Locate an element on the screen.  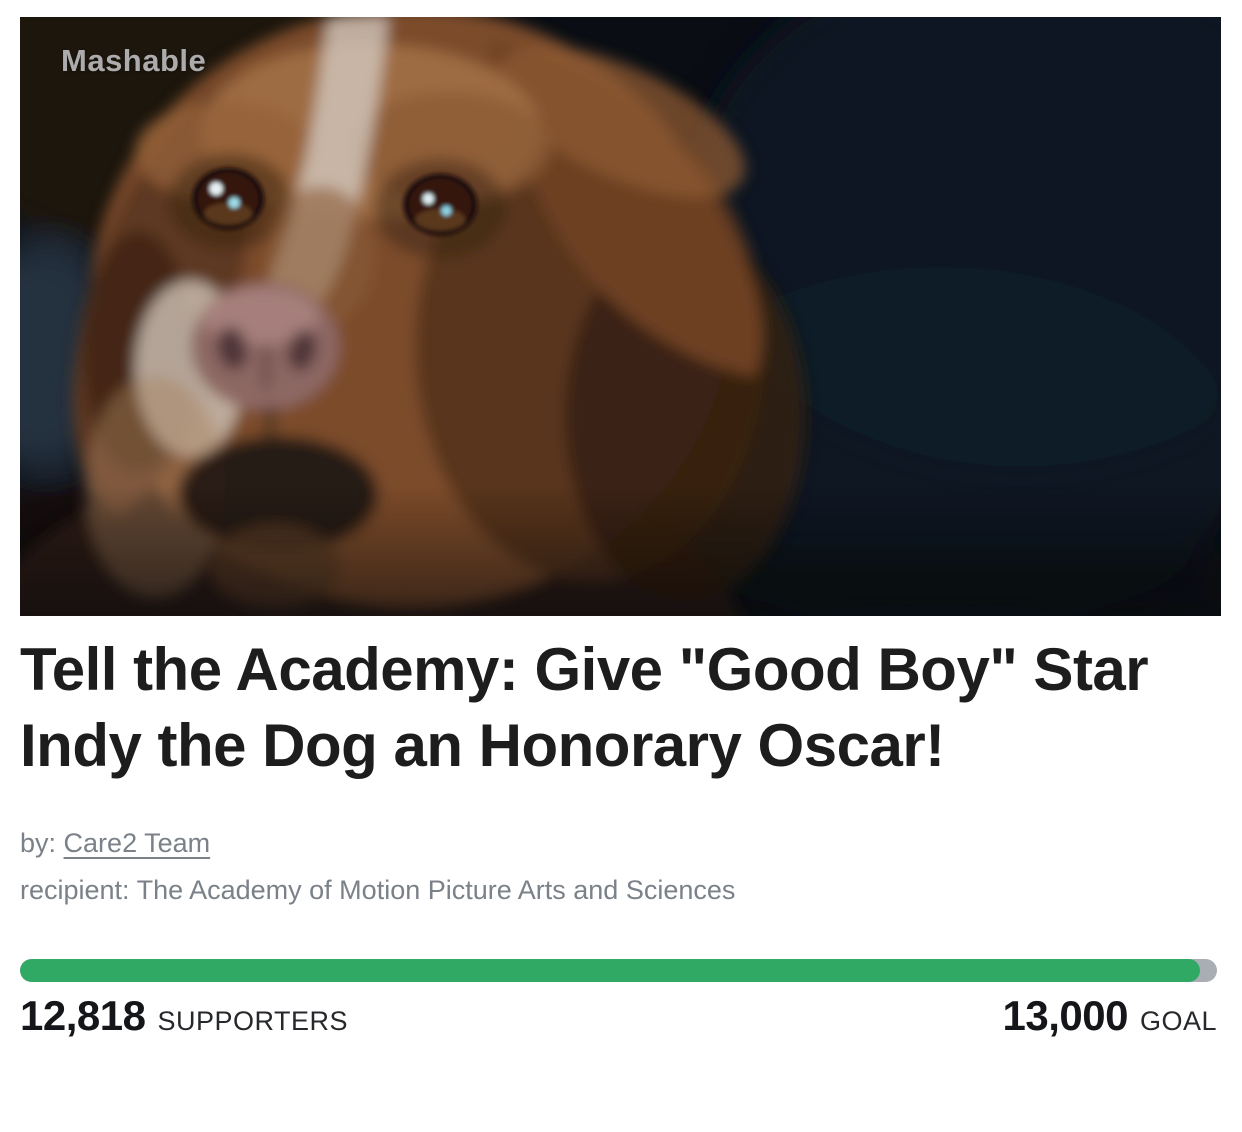
progress-fill is located at coordinates (610, 970).